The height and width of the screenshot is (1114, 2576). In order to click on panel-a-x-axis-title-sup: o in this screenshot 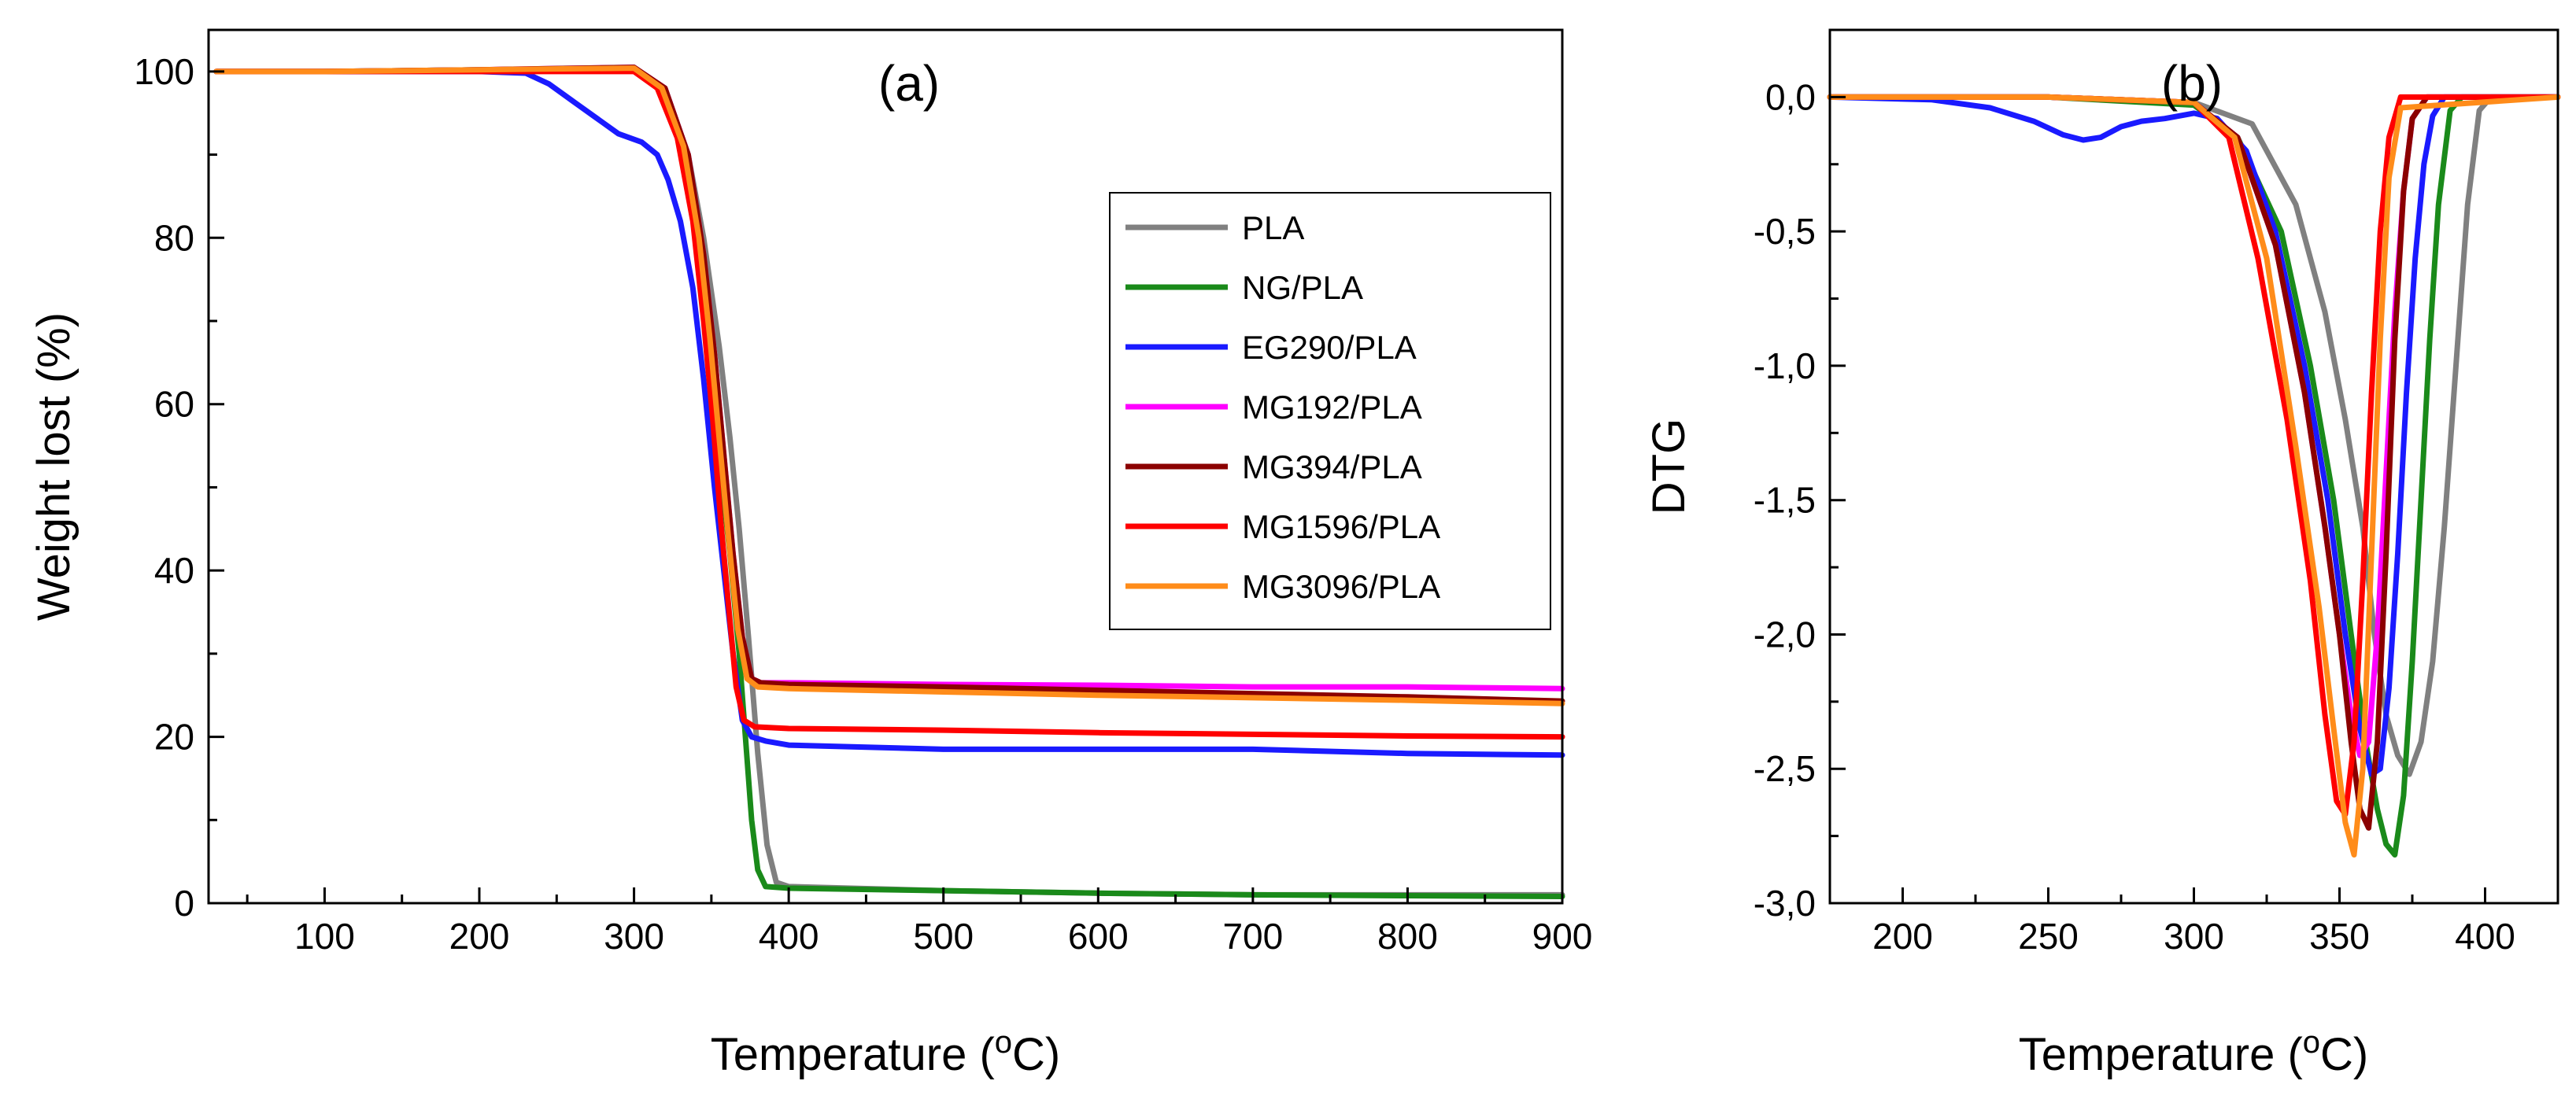, I will do `click(1003, 1042)`.